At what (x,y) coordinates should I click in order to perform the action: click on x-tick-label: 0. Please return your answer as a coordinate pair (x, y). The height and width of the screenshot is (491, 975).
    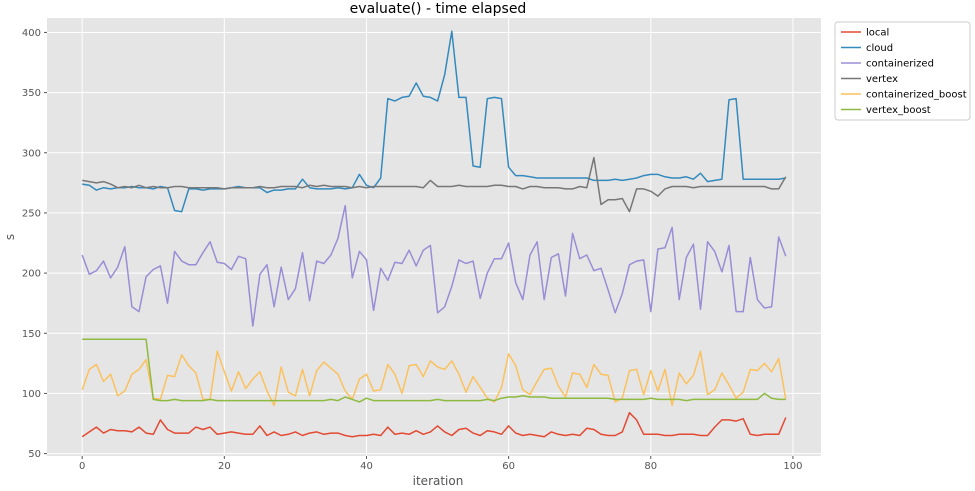
    Looking at the image, I should click on (82, 466).